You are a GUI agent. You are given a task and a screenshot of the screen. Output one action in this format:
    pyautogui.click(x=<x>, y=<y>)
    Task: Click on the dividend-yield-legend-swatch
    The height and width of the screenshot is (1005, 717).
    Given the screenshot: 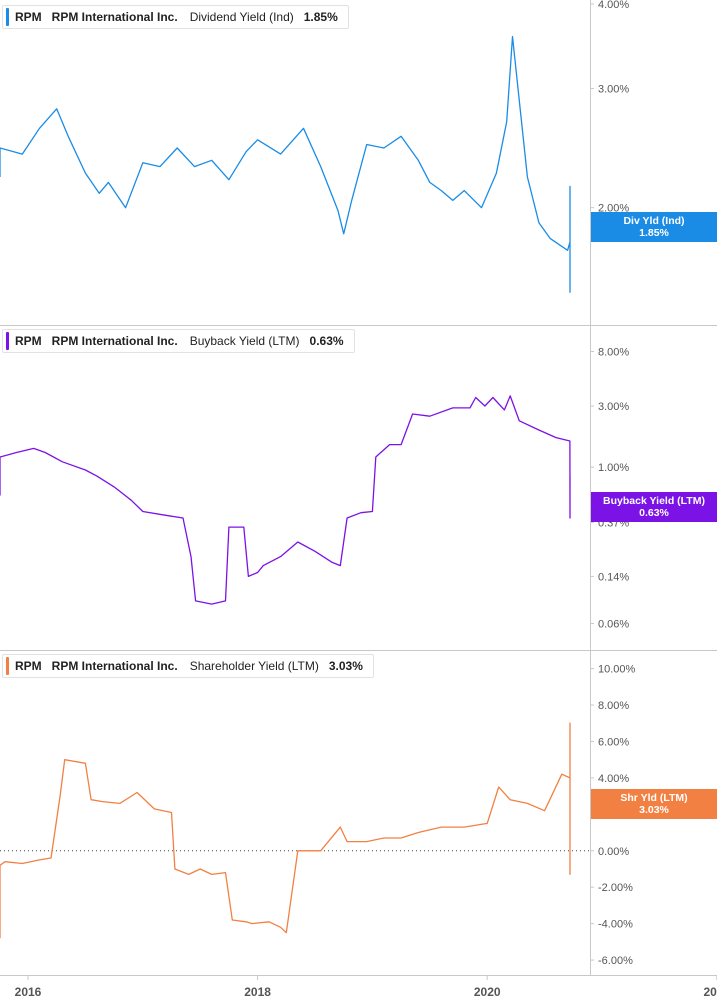 What is the action you would take?
    pyautogui.click(x=7, y=17)
    